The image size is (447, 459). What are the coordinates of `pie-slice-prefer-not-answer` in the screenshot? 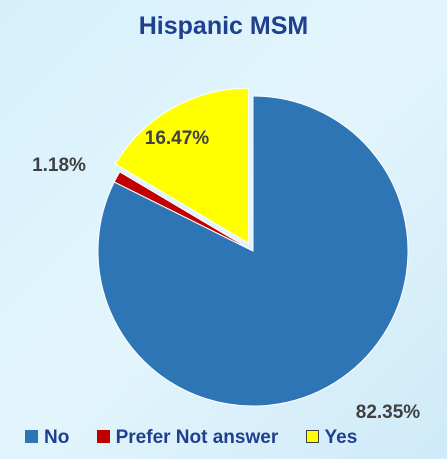 It's located at (183, 211).